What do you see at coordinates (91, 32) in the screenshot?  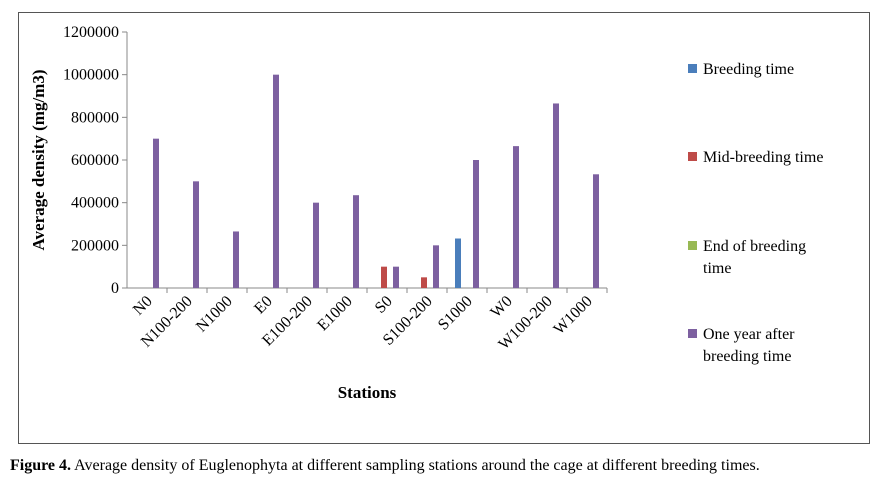 I see `y-tick-label: 1200000` at bounding box center [91, 32].